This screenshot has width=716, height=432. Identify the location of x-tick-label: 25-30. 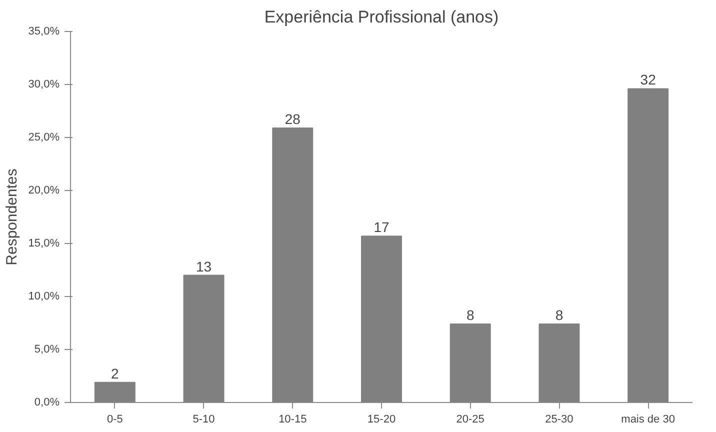
(559, 420).